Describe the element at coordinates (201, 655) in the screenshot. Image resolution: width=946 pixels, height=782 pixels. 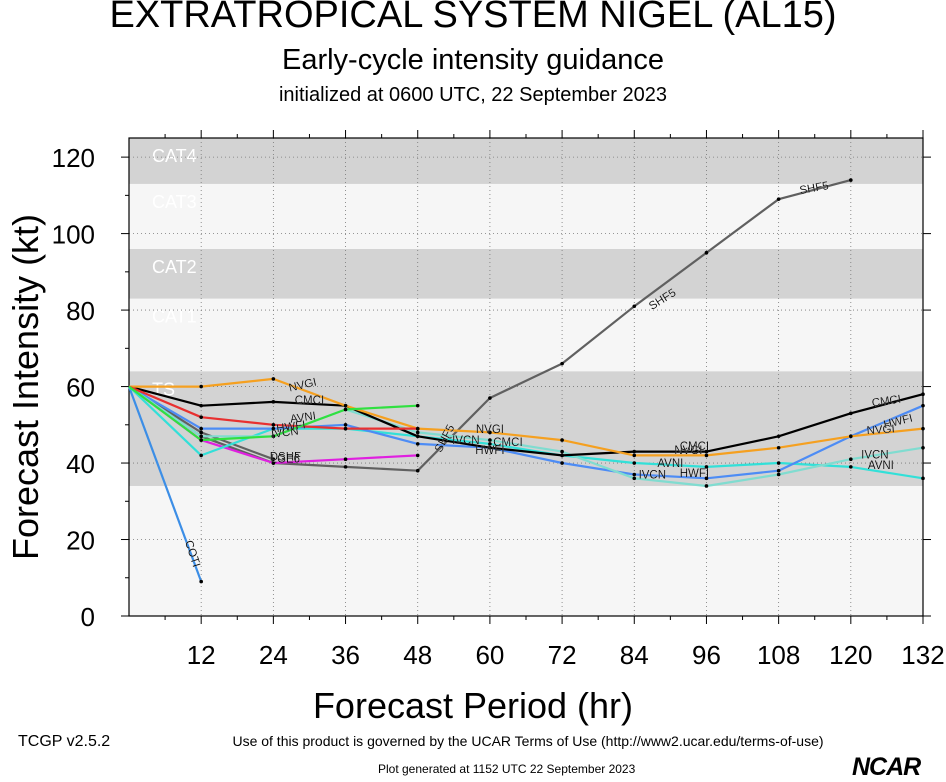
I see `x-tick-label: 12` at that location.